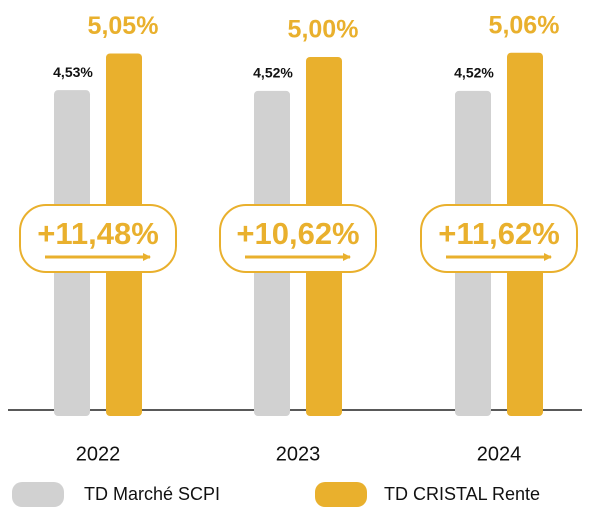  What do you see at coordinates (499, 454) in the screenshot?
I see `x-tick-label: 2024` at bounding box center [499, 454].